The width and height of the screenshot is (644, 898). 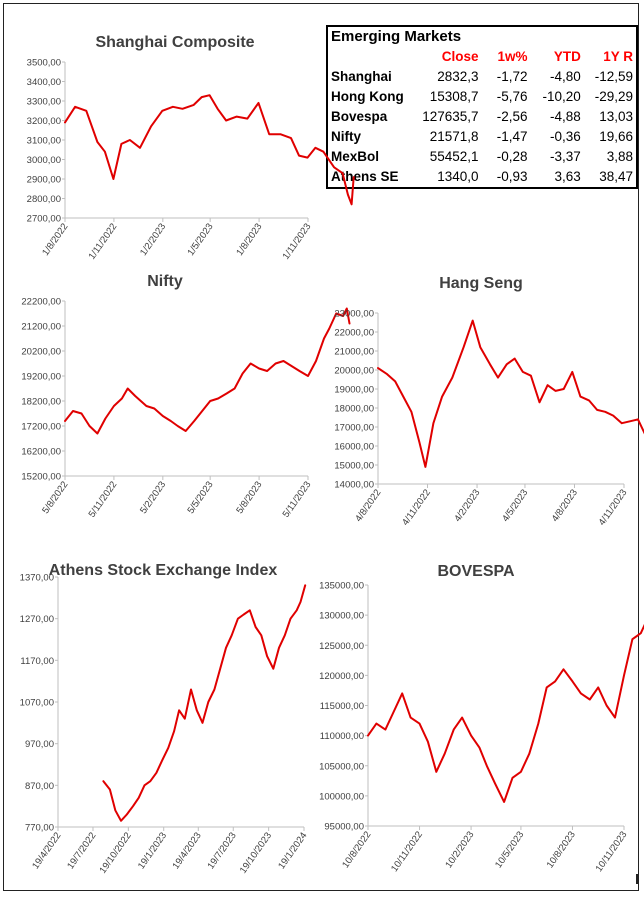 I want to click on y-tick-label: 21200,00, so click(x=41, y=327).